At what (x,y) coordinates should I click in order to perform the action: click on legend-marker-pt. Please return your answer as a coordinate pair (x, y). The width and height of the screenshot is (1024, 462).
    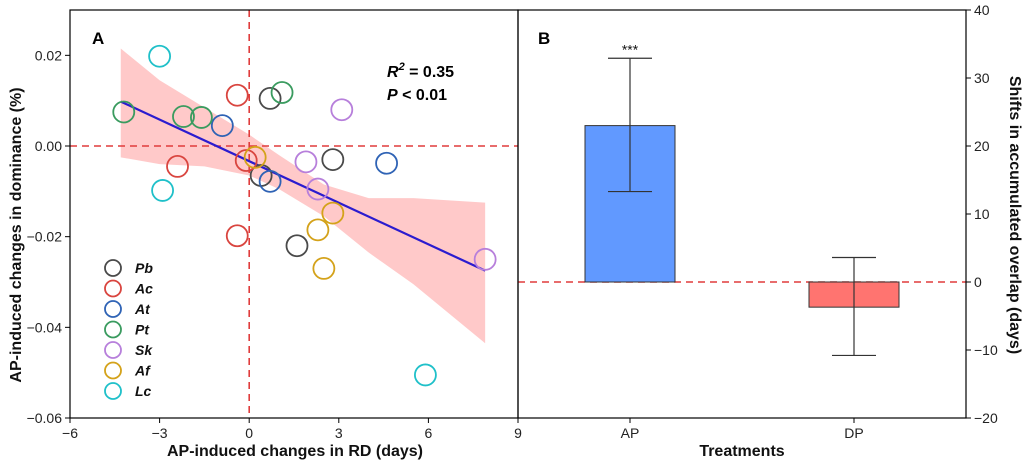
    Looking at the image, I should click on (113, 329).